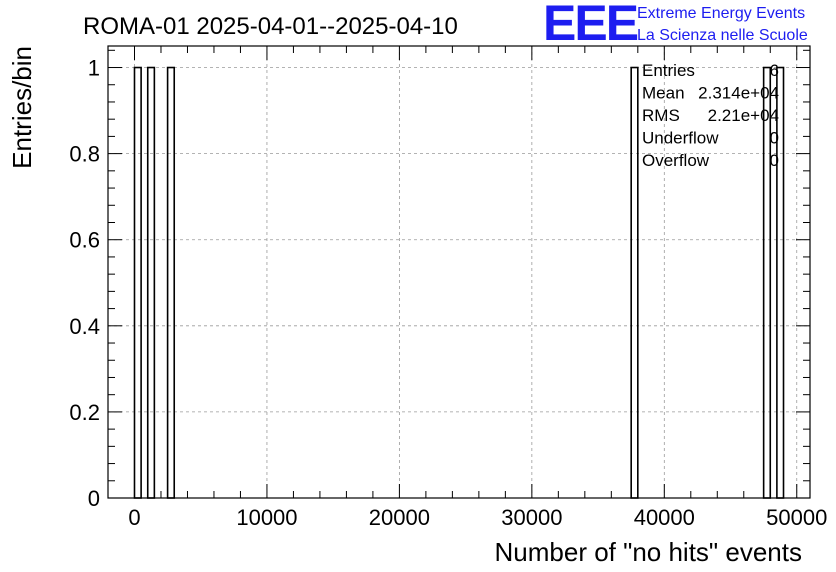 The image size is (836, 572). What do you see at coordinates (134, 517) in the screenshot?
I see `x-tick-label: 0` at bounding box center [134, 517].